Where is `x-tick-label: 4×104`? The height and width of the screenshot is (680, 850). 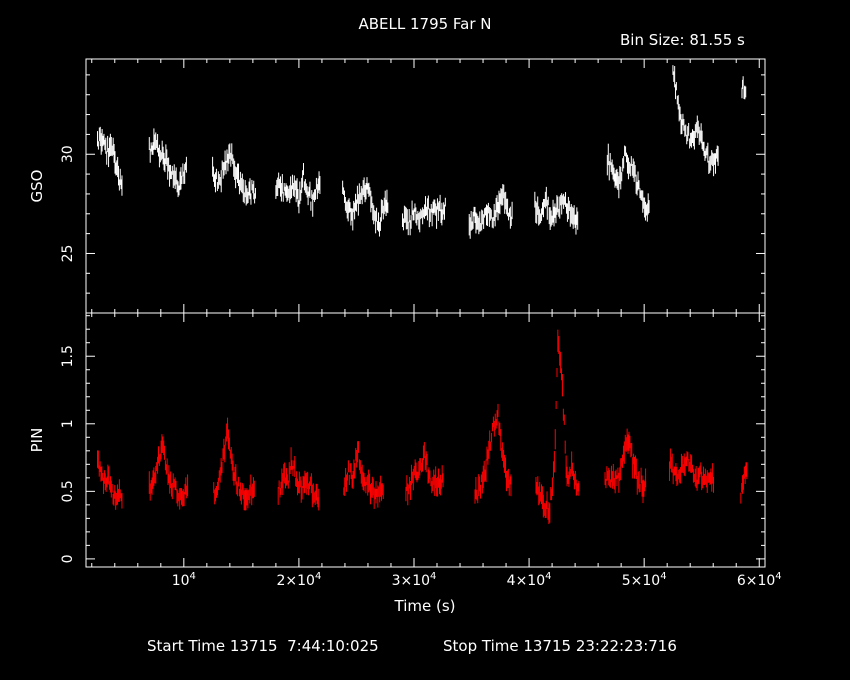
x-tick-label: 4×104 is located at coordinates (529, 580).